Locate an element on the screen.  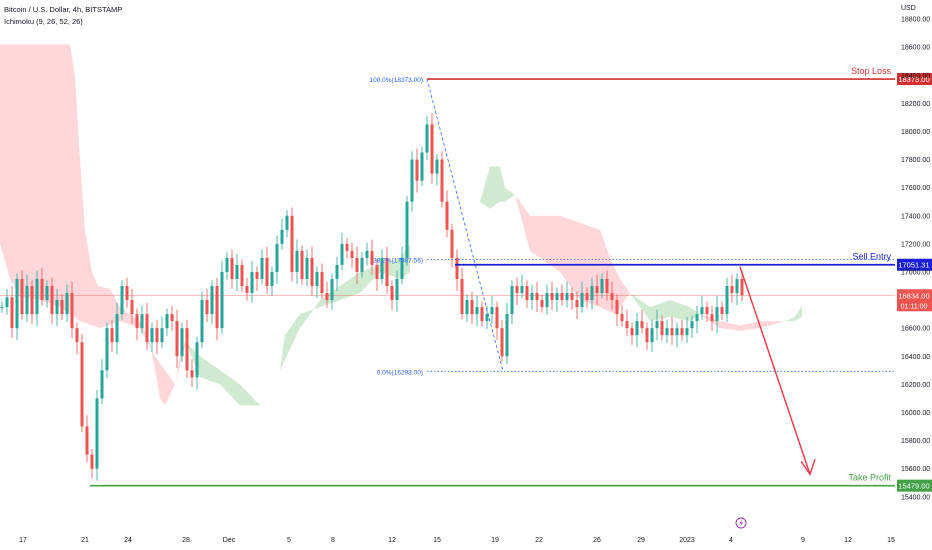
time-tick-label: Dec is located at coordinates (229, 540).